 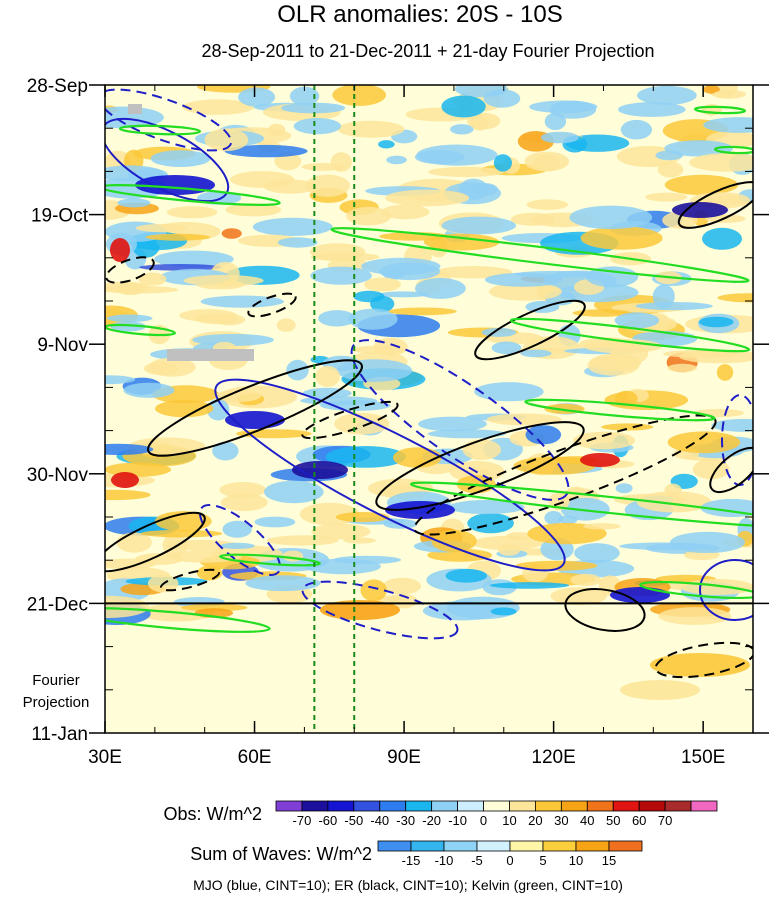 I want to click on obs-legend-level-label: 10, so click(x=509, y=820).